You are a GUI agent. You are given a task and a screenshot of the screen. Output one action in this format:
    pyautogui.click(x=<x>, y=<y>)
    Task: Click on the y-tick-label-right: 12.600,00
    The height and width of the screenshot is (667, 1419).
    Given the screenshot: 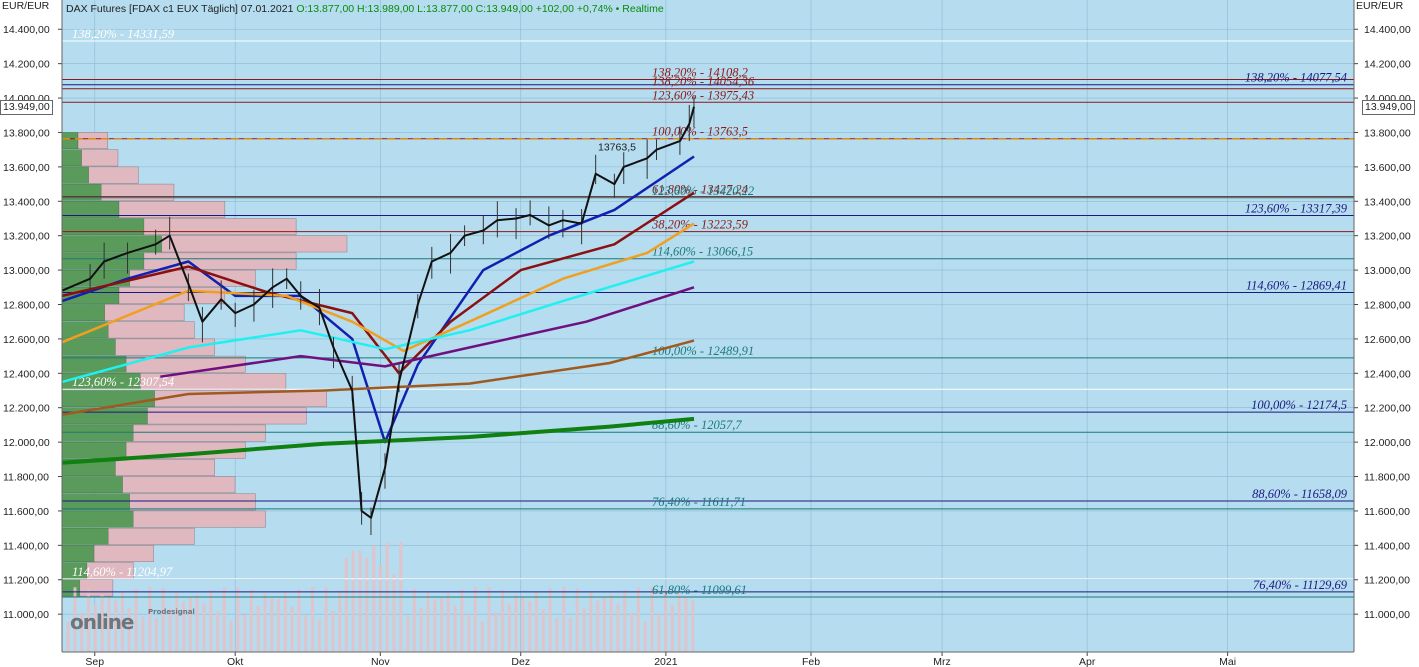 What is the action you would take?
    pyautogui.click(x=1387, y=340)
    